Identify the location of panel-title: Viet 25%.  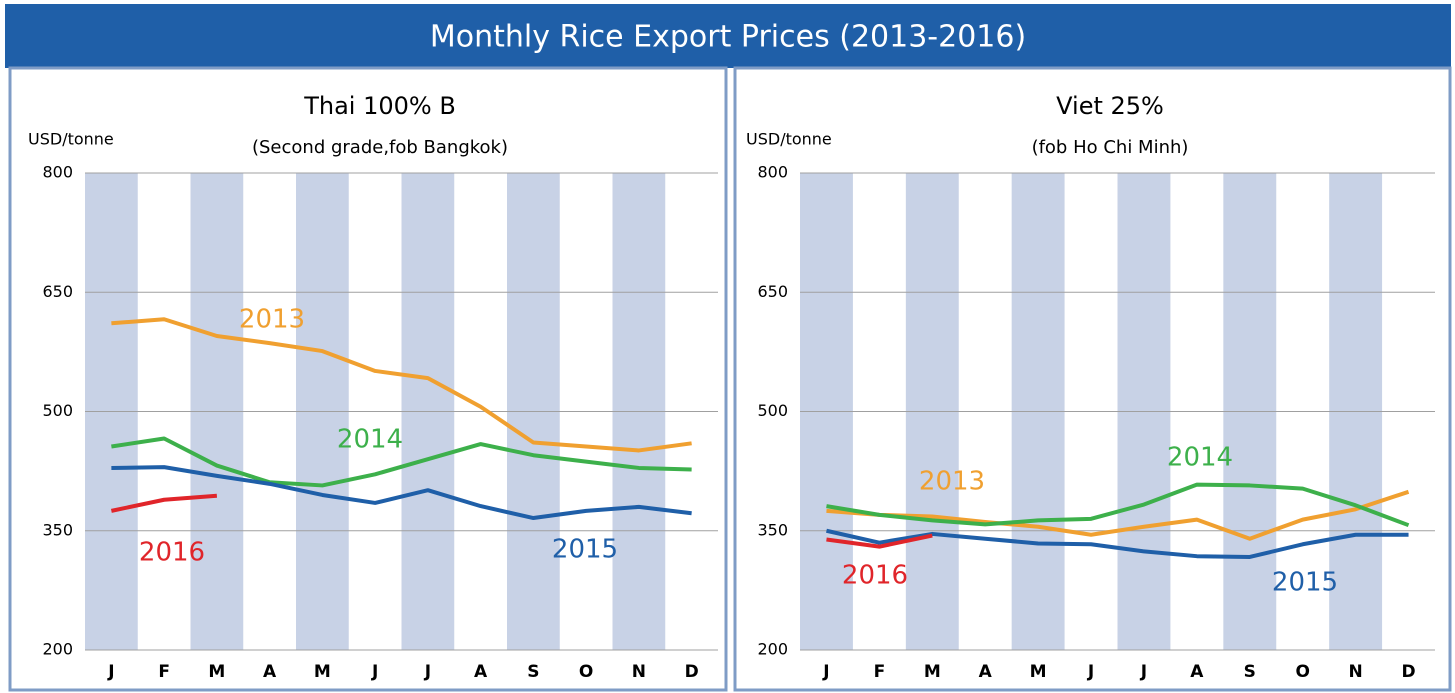
(1110, 106).